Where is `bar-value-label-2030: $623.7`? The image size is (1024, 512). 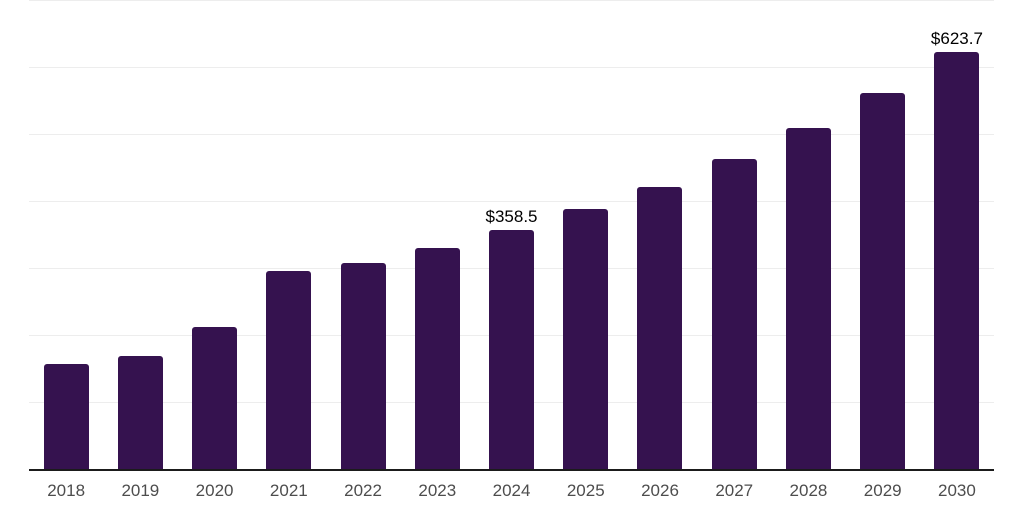
bar-value-label-2030: $623.7 is located at coordinates (956, 39).